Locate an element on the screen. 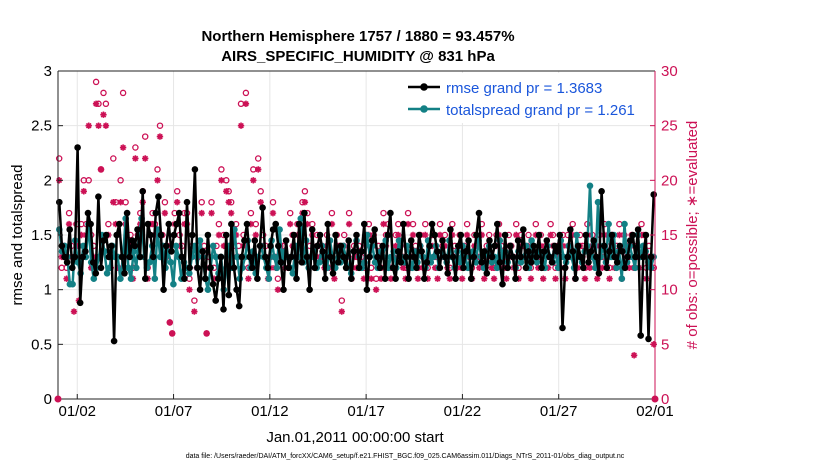 The image size is (830, 470). legend-spread-marker is located at coordinates (424, 109).